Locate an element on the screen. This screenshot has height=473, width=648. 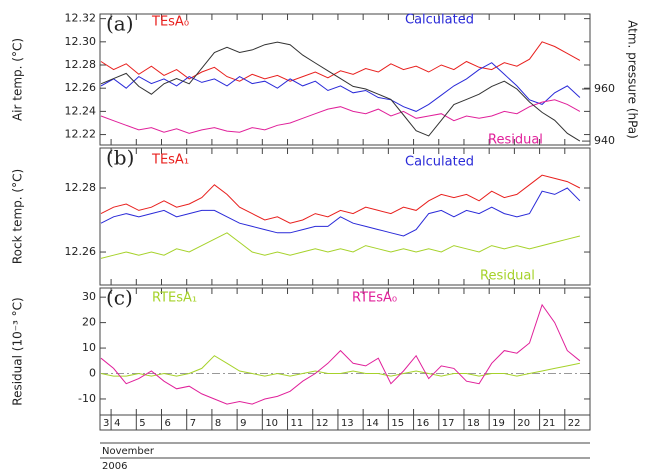
y2-tick-label: 960 is located at coordinates (604, 88).